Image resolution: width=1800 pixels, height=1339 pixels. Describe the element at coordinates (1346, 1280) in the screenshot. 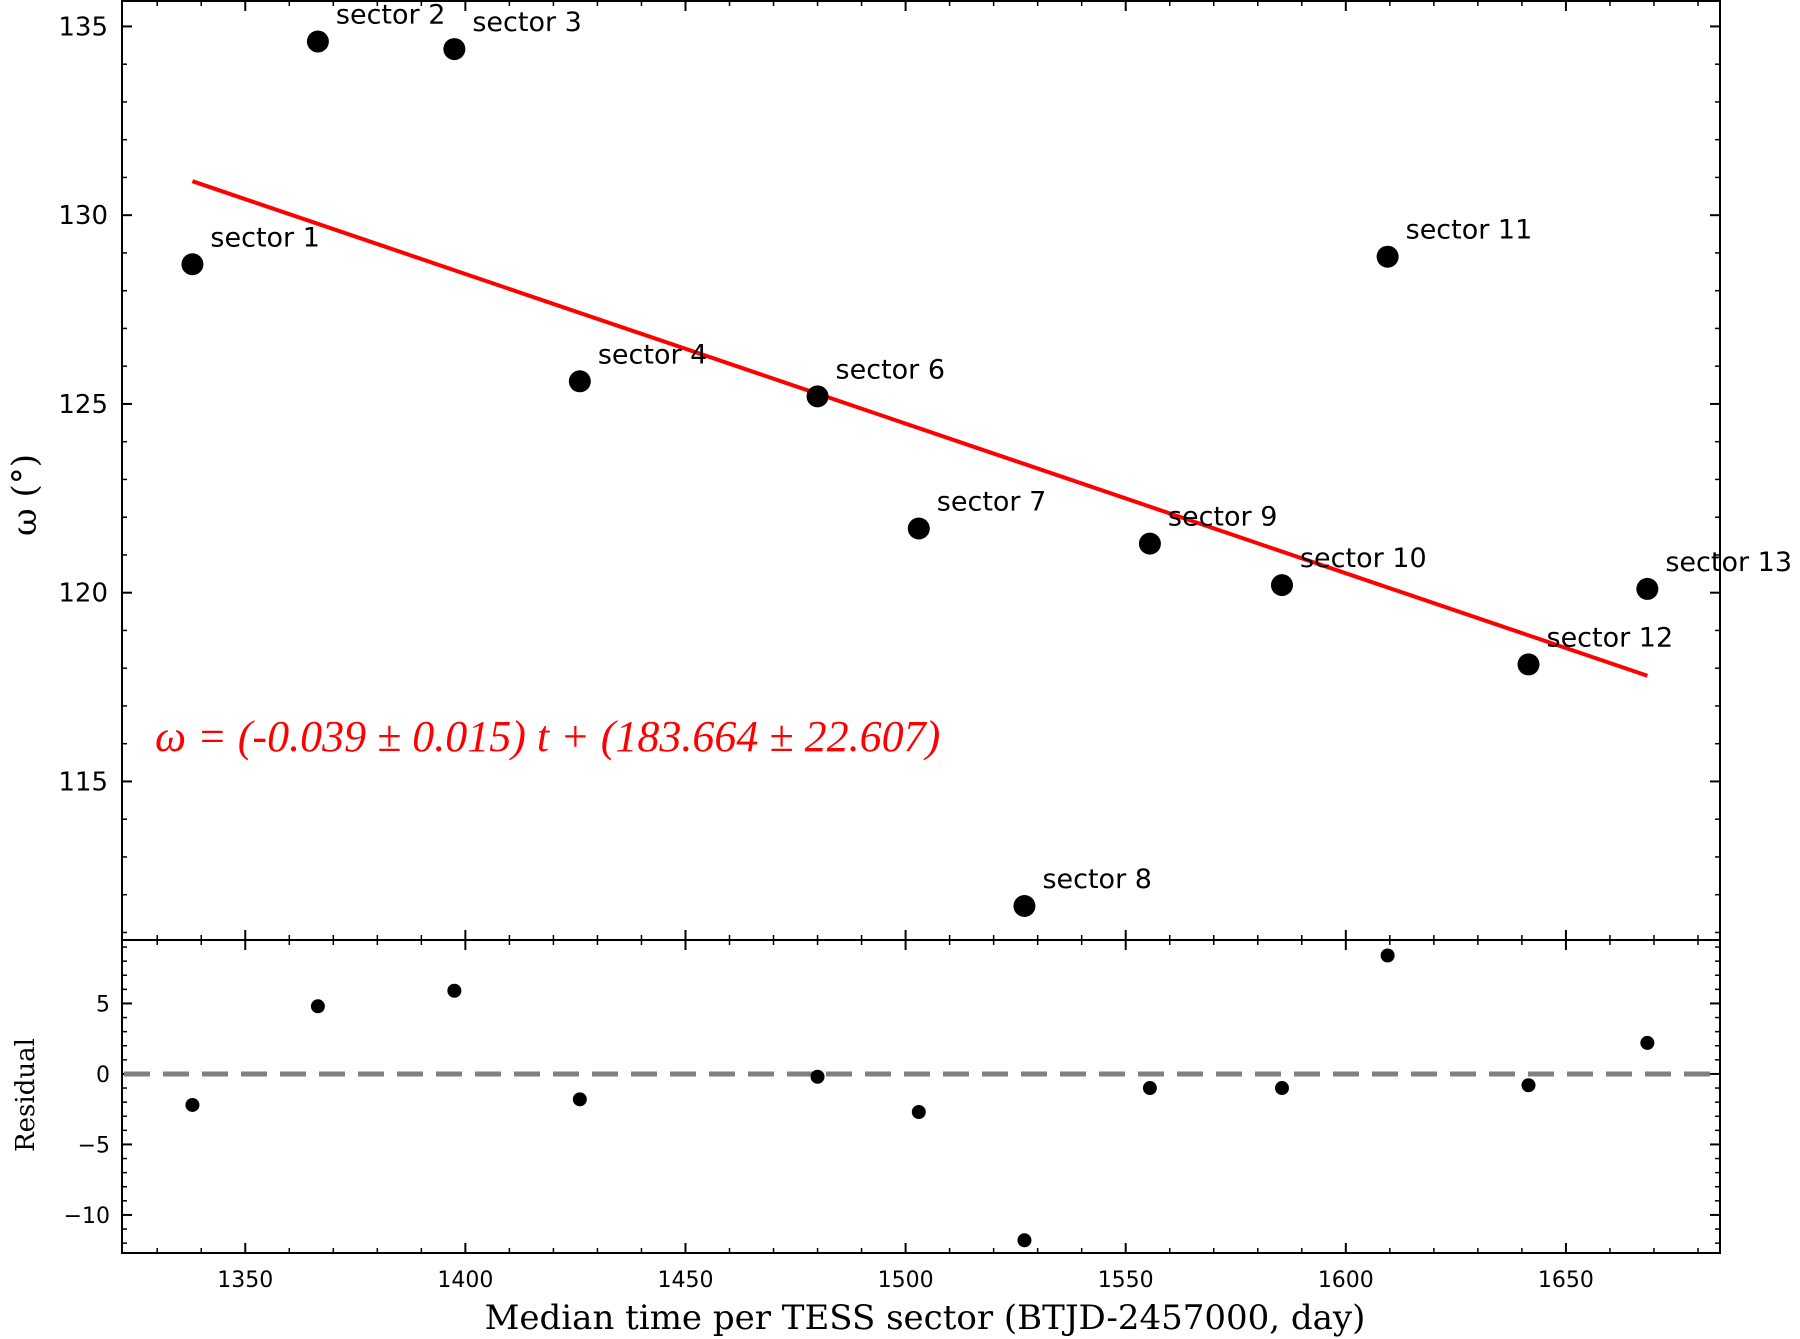

I see `x-tick-label: 1600` at that location.